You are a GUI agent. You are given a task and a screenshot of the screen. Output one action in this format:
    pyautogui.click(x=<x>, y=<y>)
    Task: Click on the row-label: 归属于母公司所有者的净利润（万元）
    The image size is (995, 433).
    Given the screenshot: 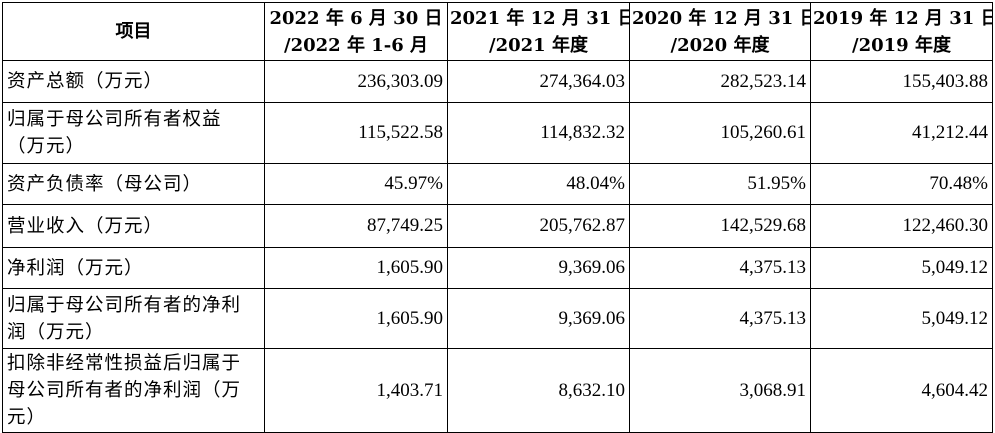 What is the action you would take?
    pyautogui.click(x=133, y=318)
    